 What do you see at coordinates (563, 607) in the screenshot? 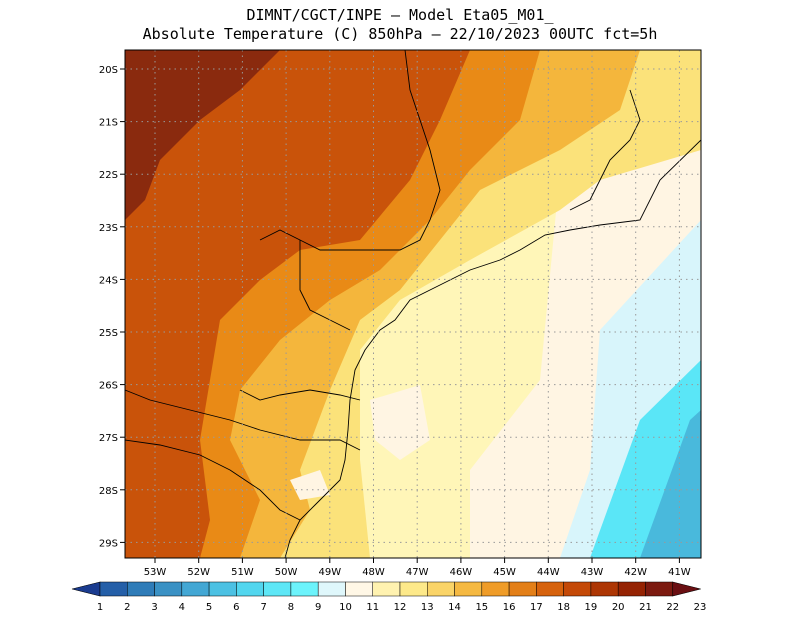
I see `colorbar-label: 18` at bounding box center [563, 607].